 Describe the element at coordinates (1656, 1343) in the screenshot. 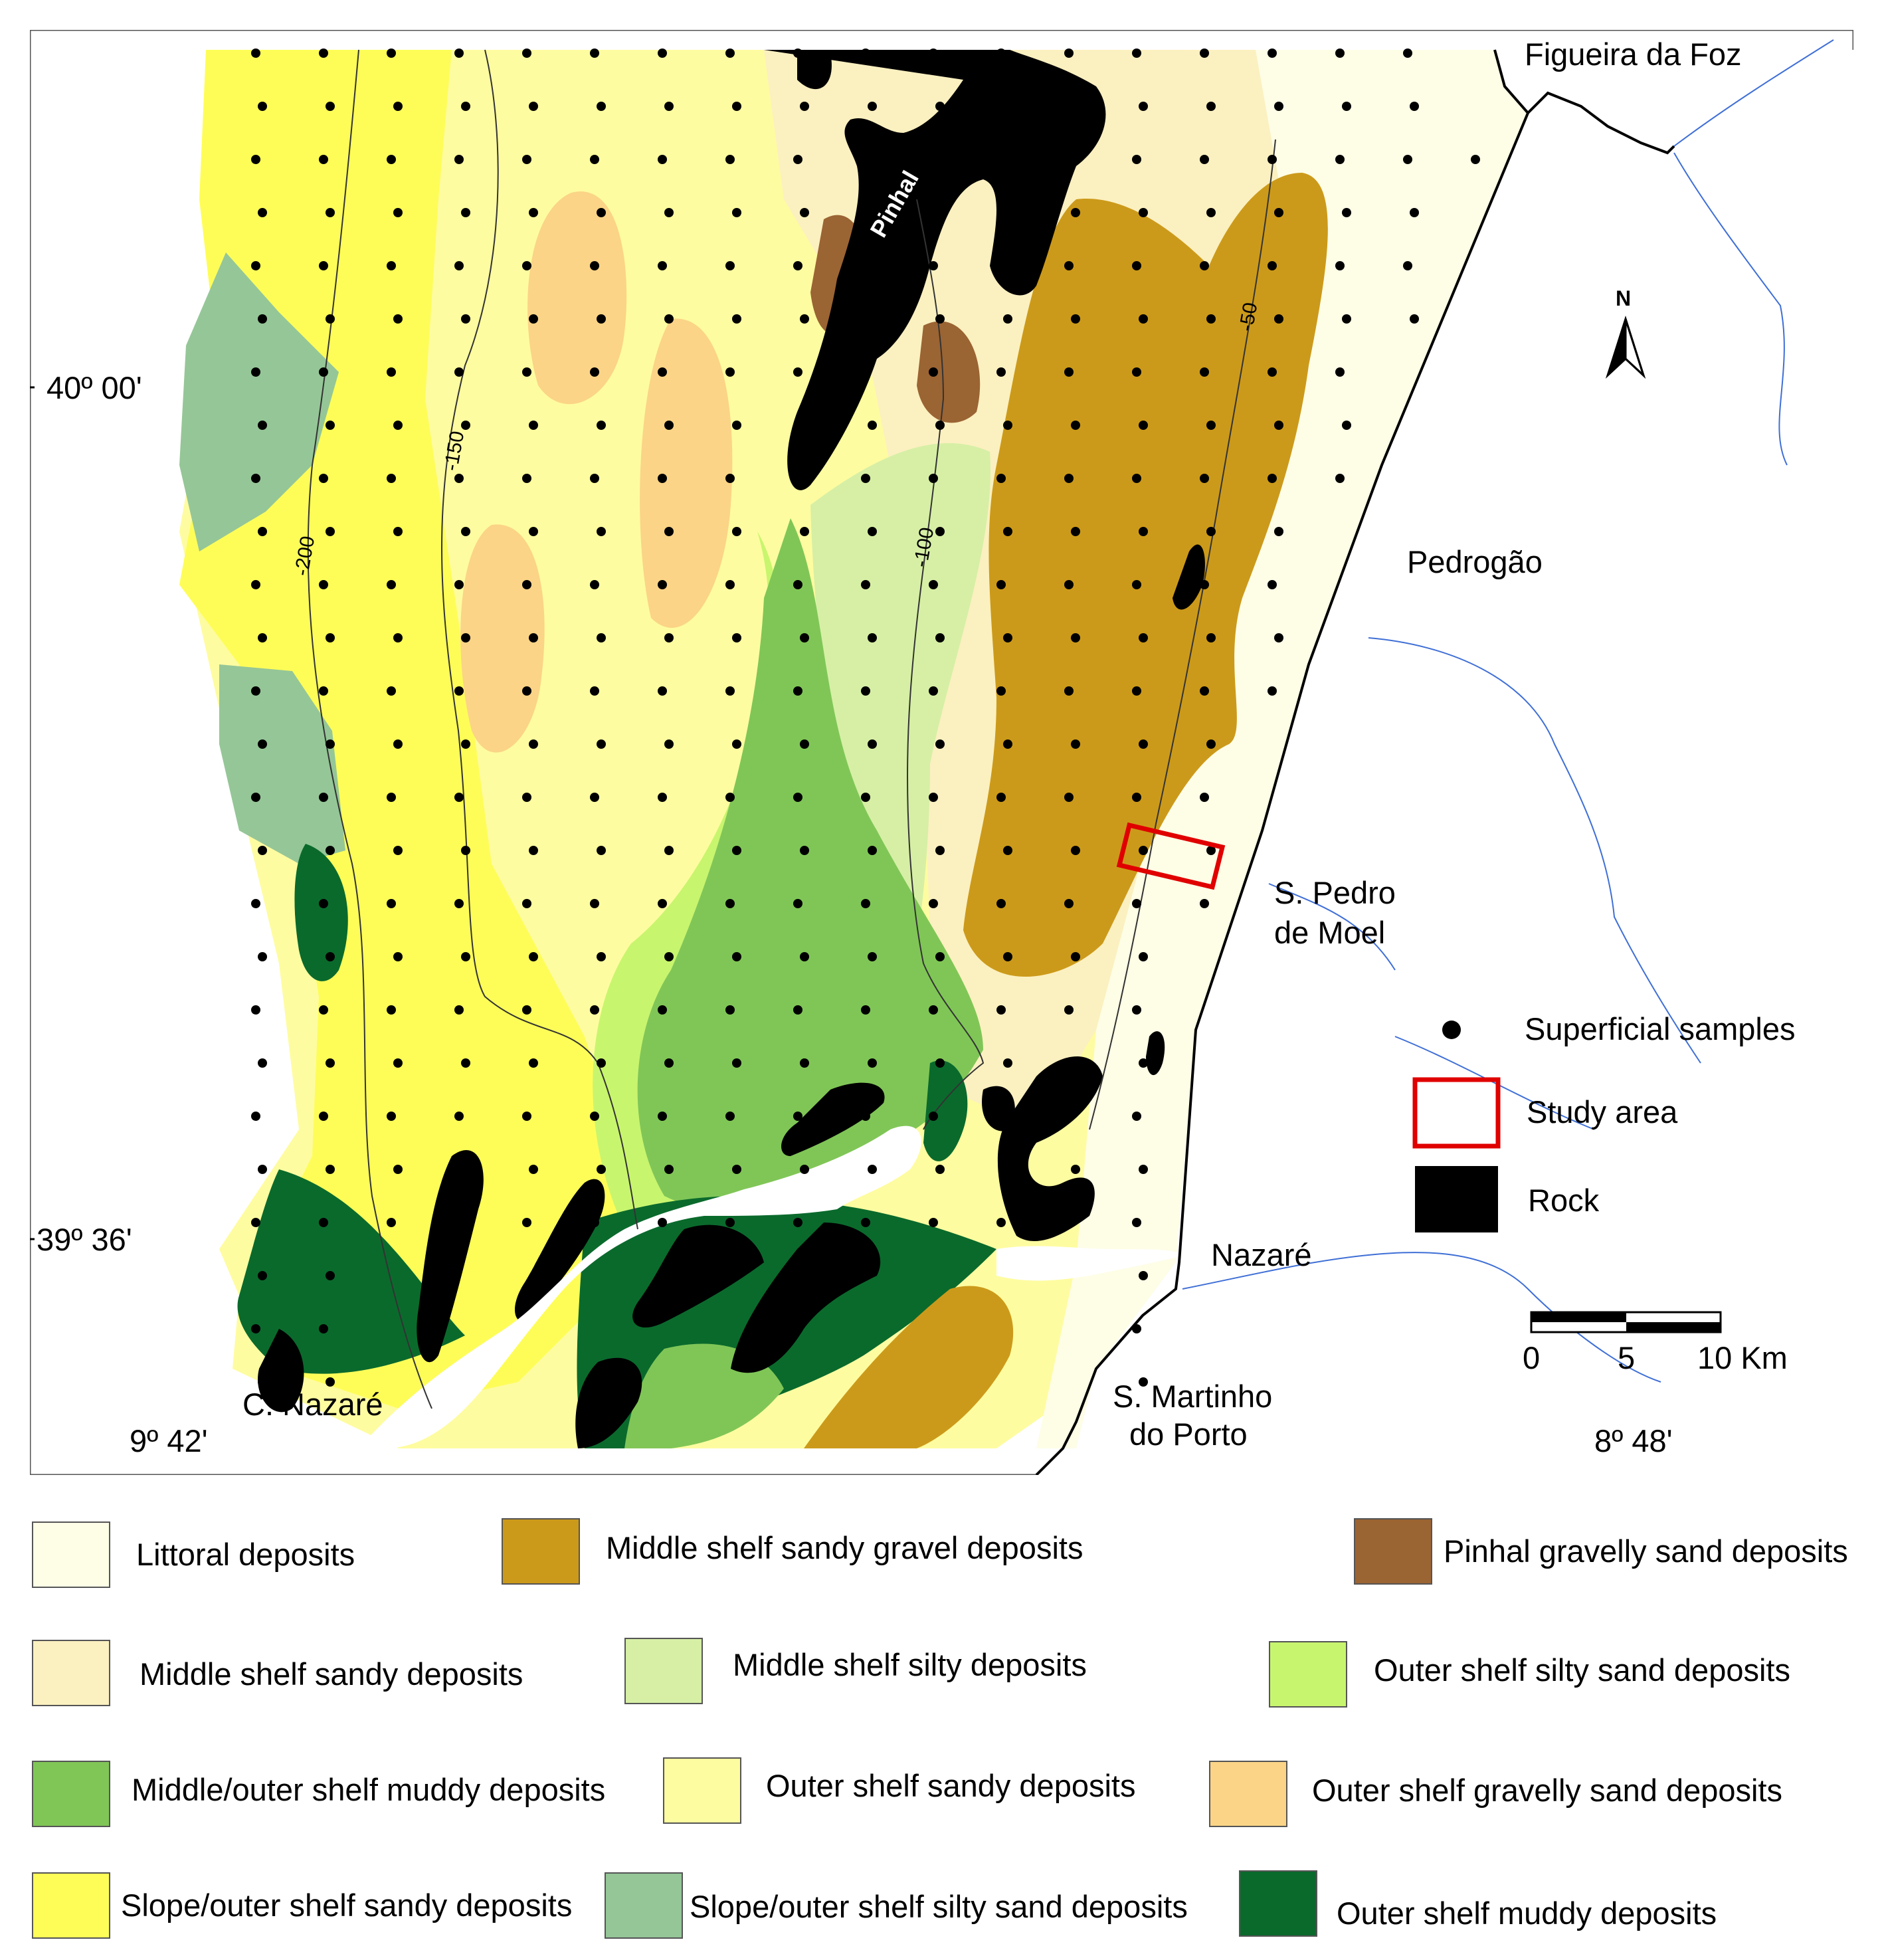

I see `scale-bar: 0 5 10 Km` at that location.